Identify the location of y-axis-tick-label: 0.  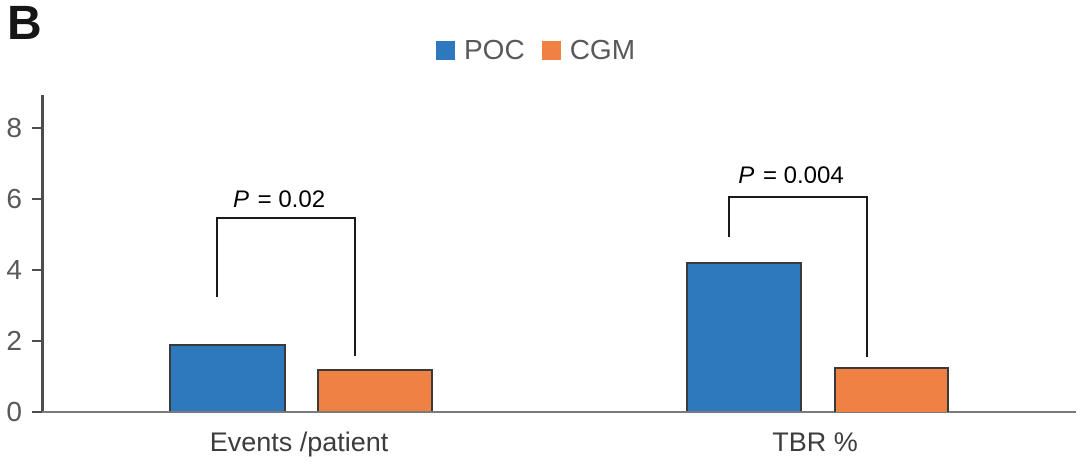
(14, 411).